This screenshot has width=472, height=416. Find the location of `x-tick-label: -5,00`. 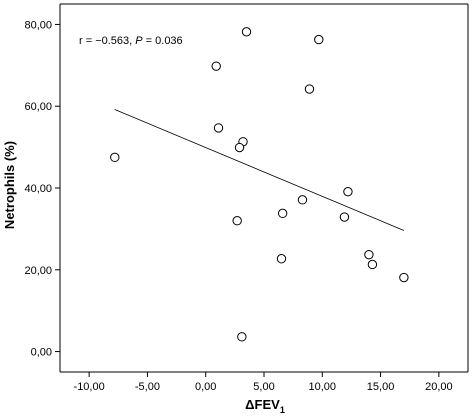

x-tick-label: -5,00 is located at coordinates (147, 387).